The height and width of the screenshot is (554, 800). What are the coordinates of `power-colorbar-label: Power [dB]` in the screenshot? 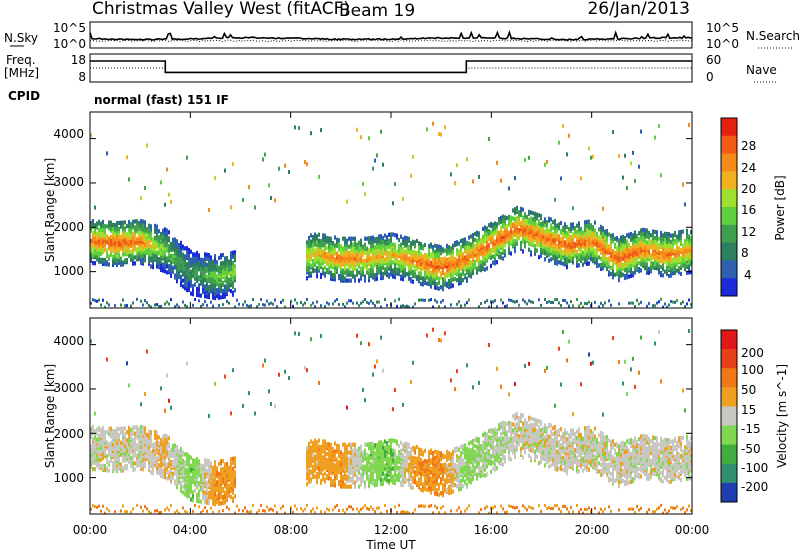 It's located at (780, 207).